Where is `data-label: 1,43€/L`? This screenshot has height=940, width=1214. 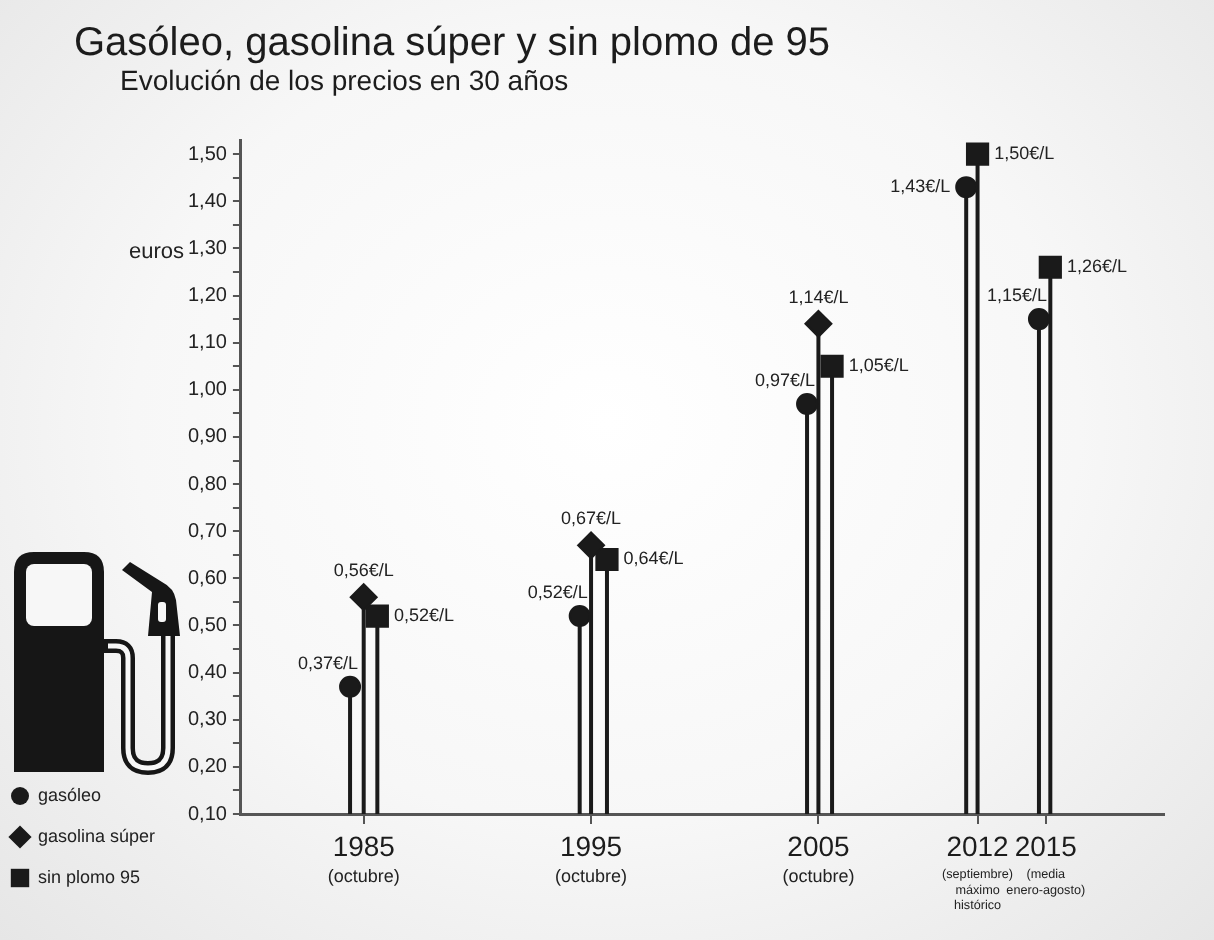
data-label: 1,43€/L is located at coordinates (920, 186).